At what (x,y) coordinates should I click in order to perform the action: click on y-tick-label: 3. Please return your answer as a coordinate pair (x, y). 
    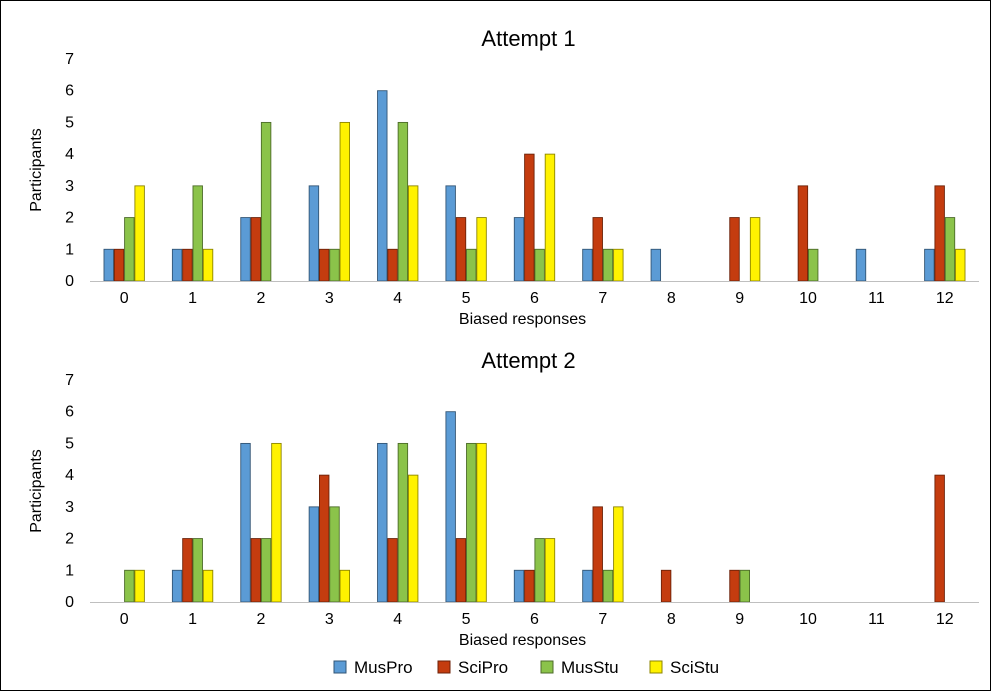
    Looking at the image, I should click on (69, 186).